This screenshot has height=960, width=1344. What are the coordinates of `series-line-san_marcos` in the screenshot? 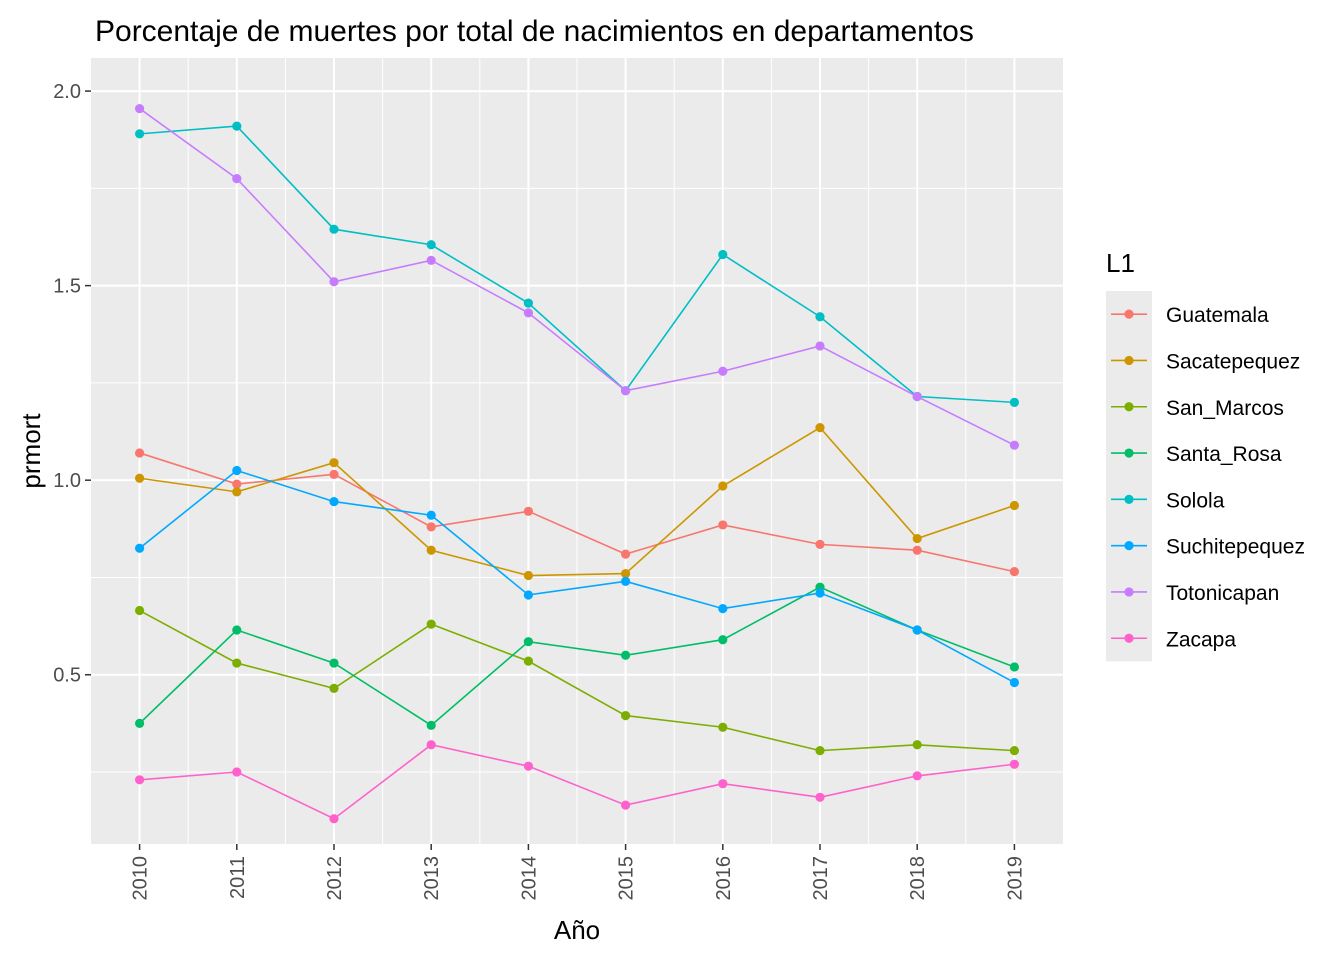 It's located at (577, 680).